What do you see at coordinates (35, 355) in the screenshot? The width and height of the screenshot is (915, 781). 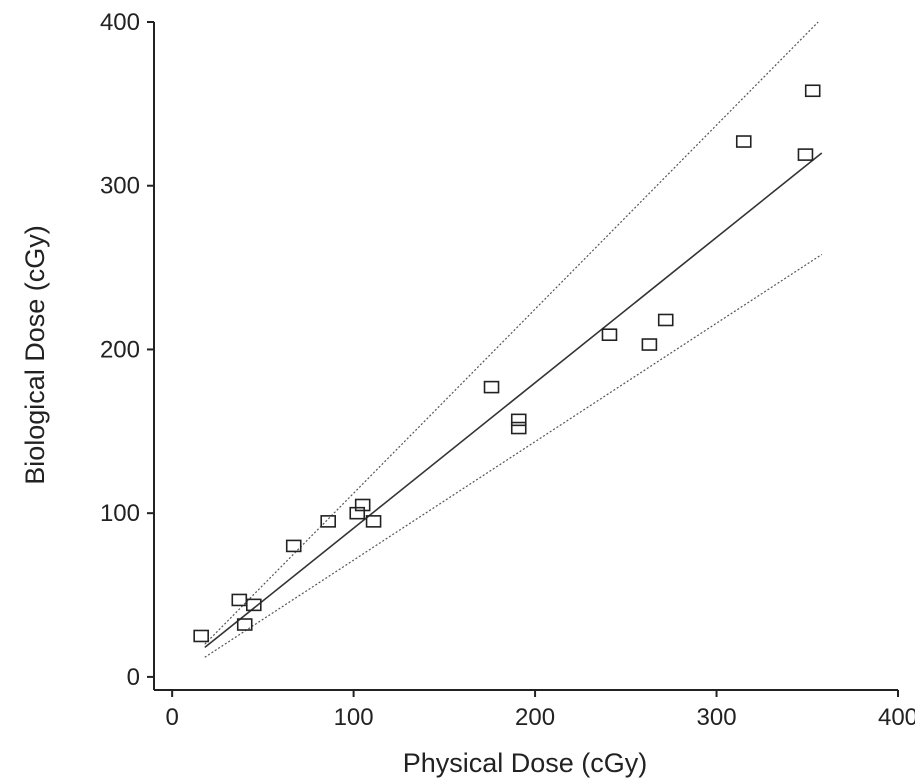 I see `y-axis-label: Biological Dose (cGy)` at bounding box center [35, 355].